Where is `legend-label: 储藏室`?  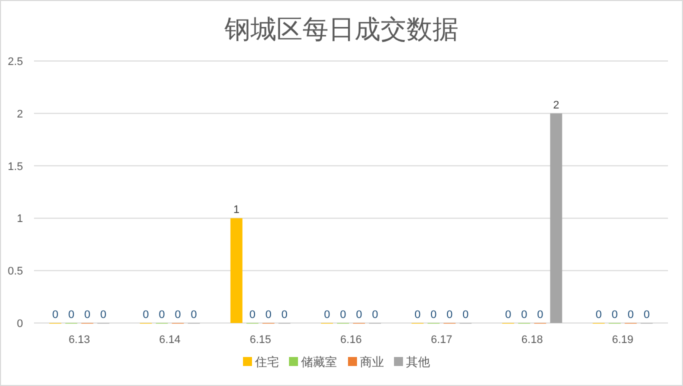 legend-label: 储藏室 is located at coordinates (319, 362).